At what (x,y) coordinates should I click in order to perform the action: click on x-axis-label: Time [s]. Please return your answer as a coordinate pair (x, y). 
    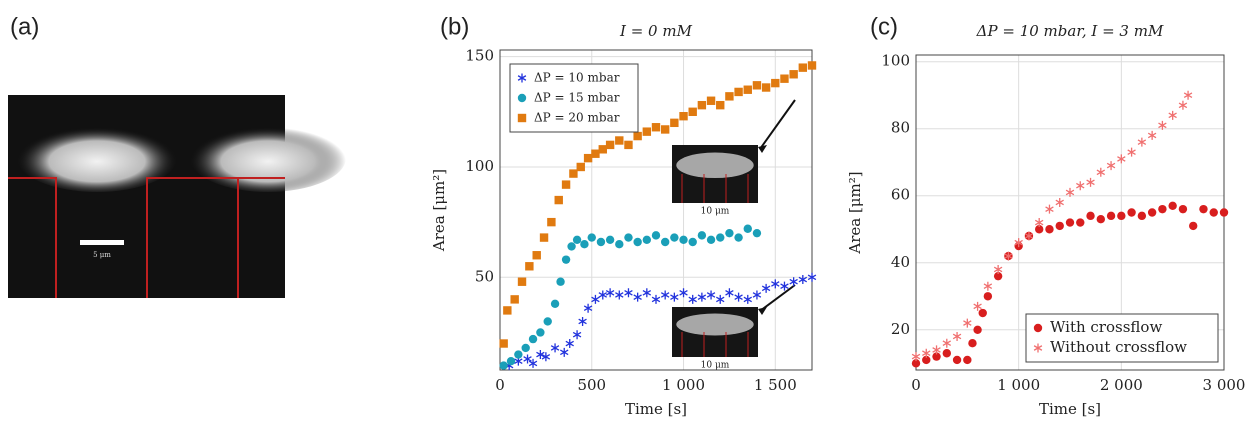
    Looking at the image, I should click on (656, 409).